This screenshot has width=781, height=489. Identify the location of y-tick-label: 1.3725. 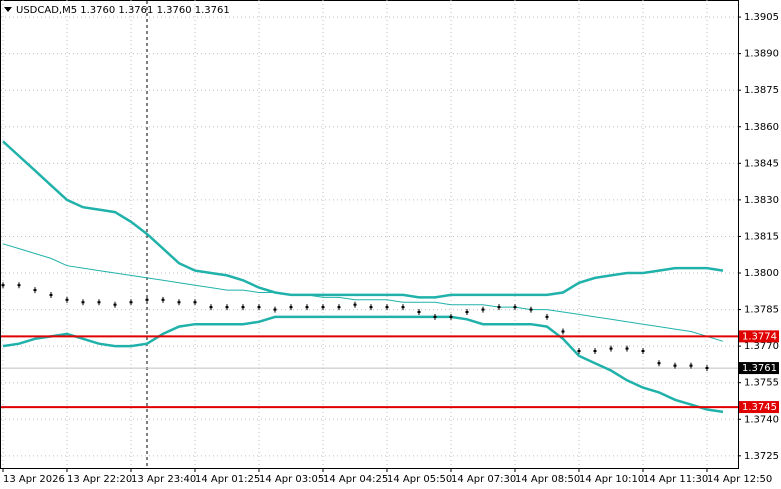
(761, 456).